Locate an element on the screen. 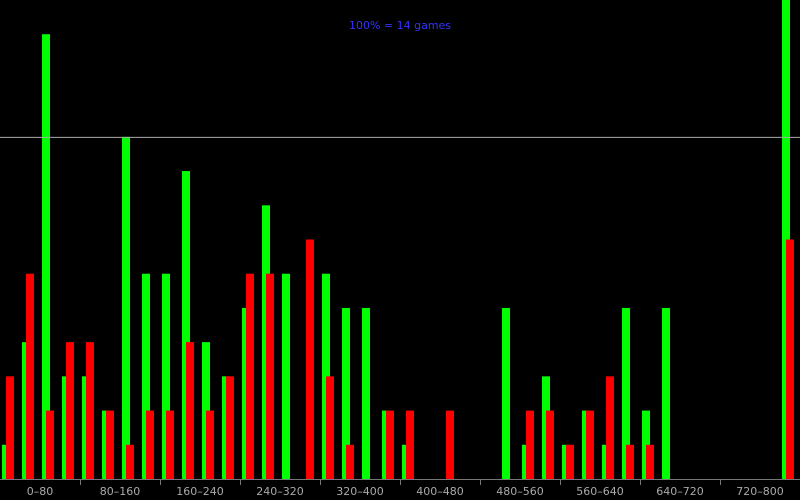 The image size is (800, 500). x-tick-label-1: 80–160 is located at coordinates (120, 491).